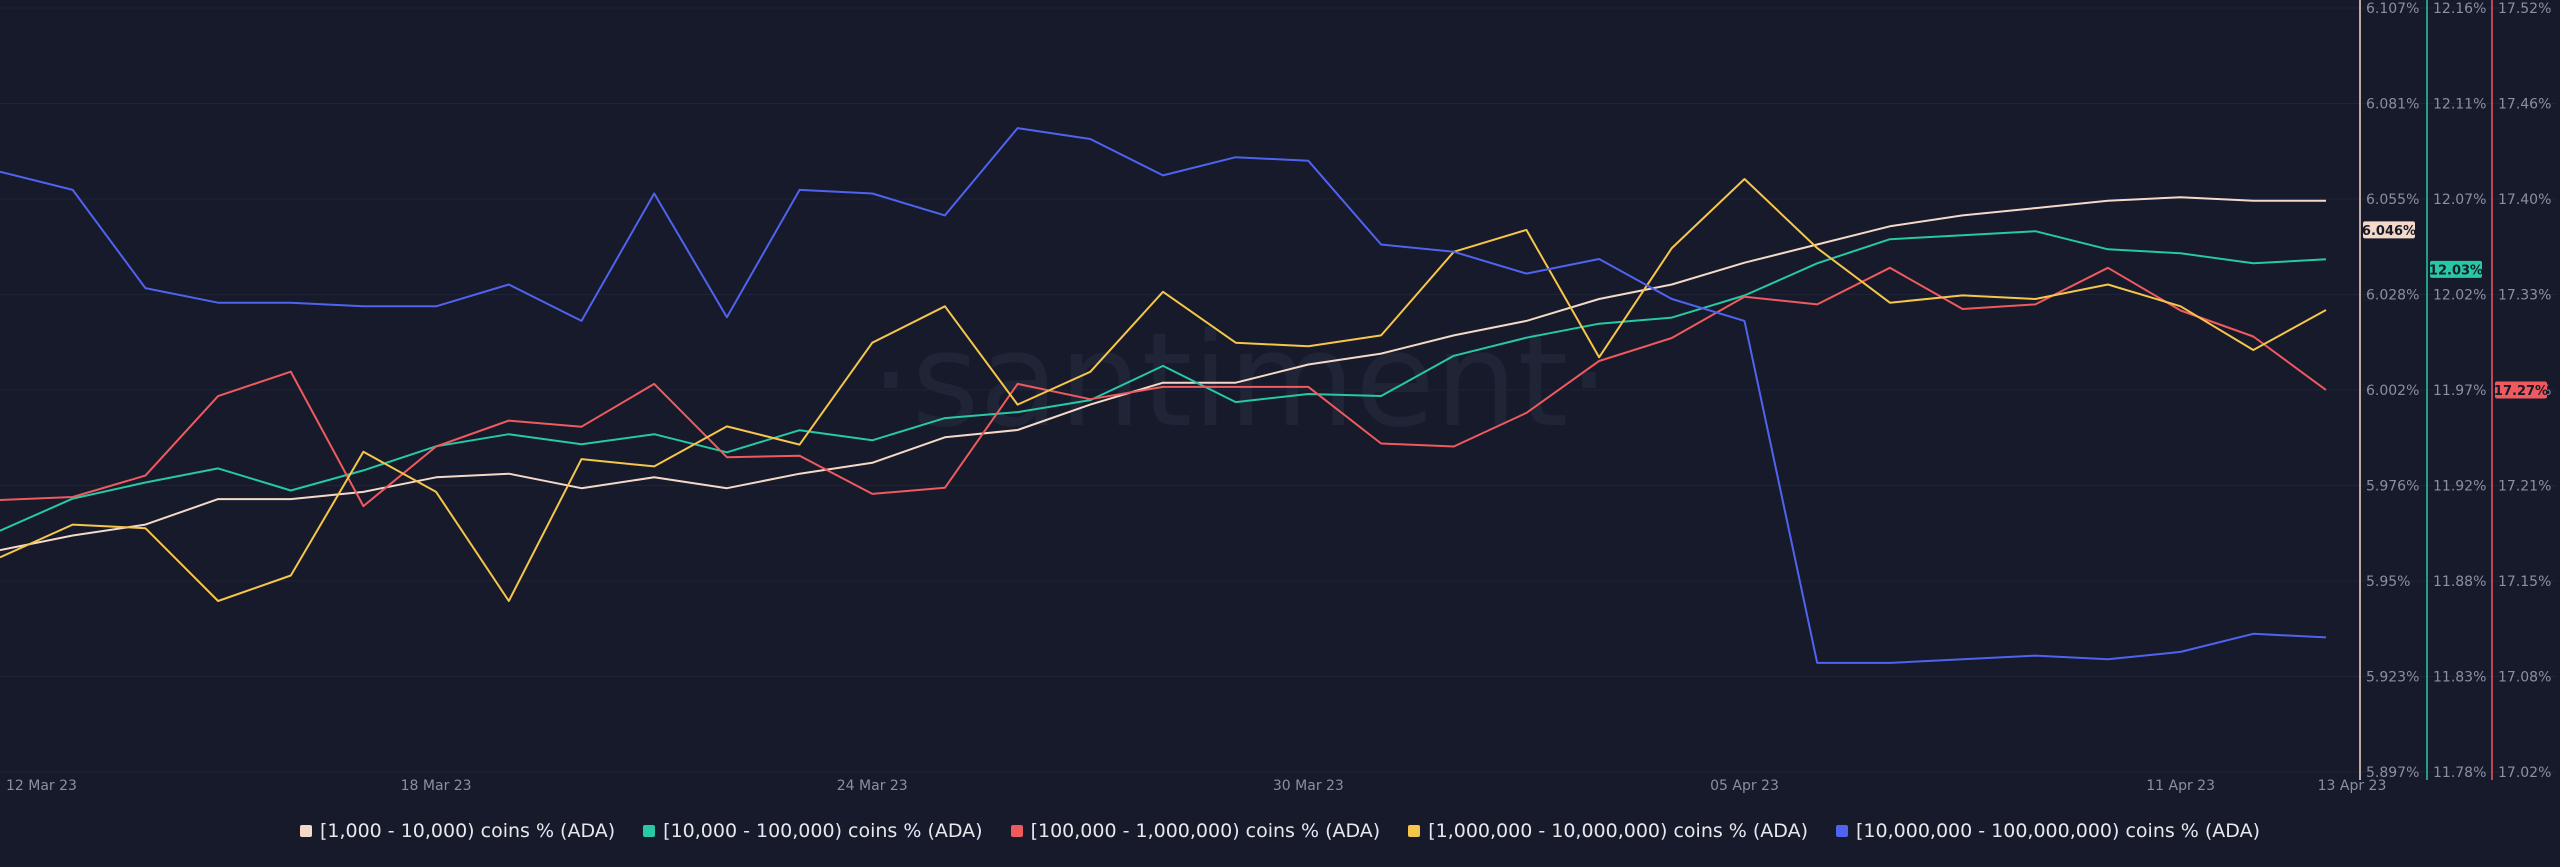  I want to click on legend-item-1k-10k: [1,000 - 10,000) coins % (ADA), so click(457, 831).